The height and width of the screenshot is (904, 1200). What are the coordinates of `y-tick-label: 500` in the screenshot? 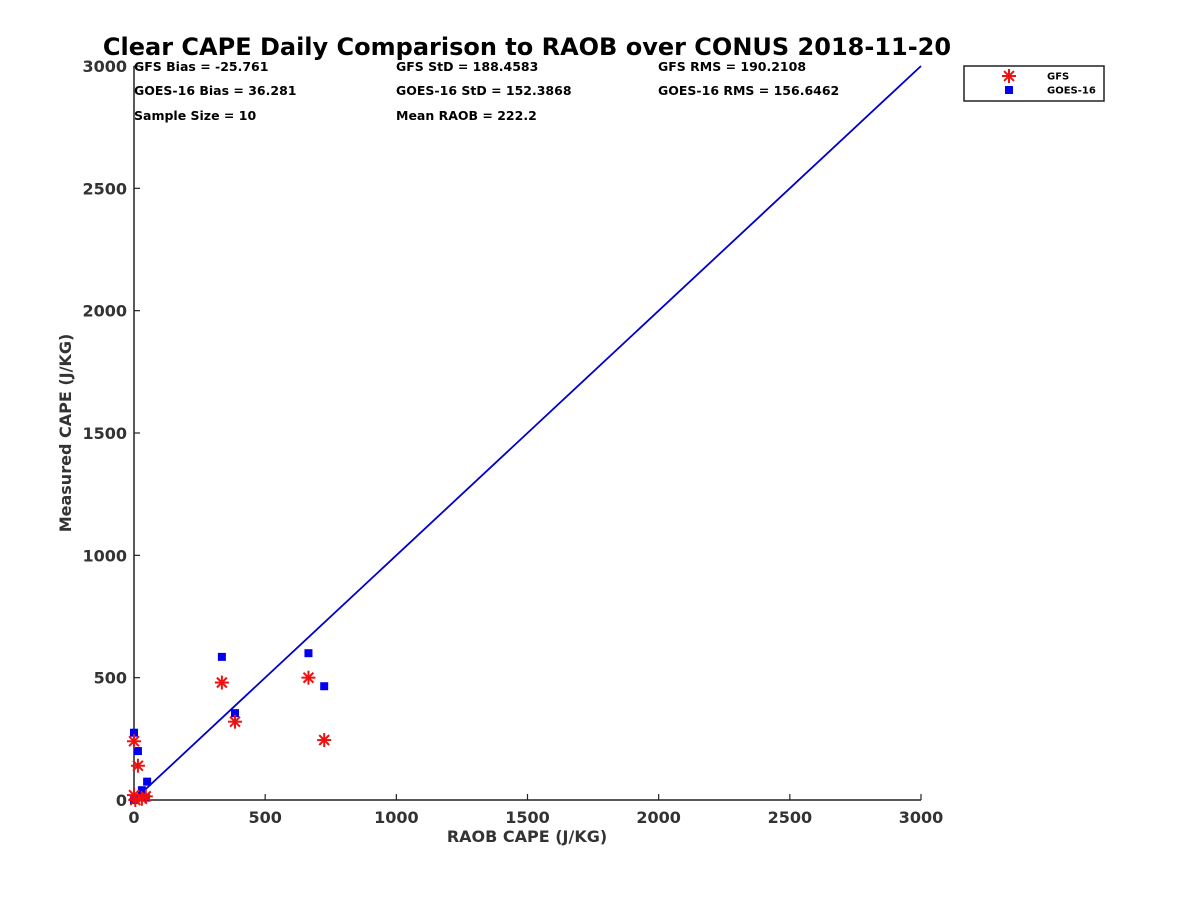 It's located at (110, 678).